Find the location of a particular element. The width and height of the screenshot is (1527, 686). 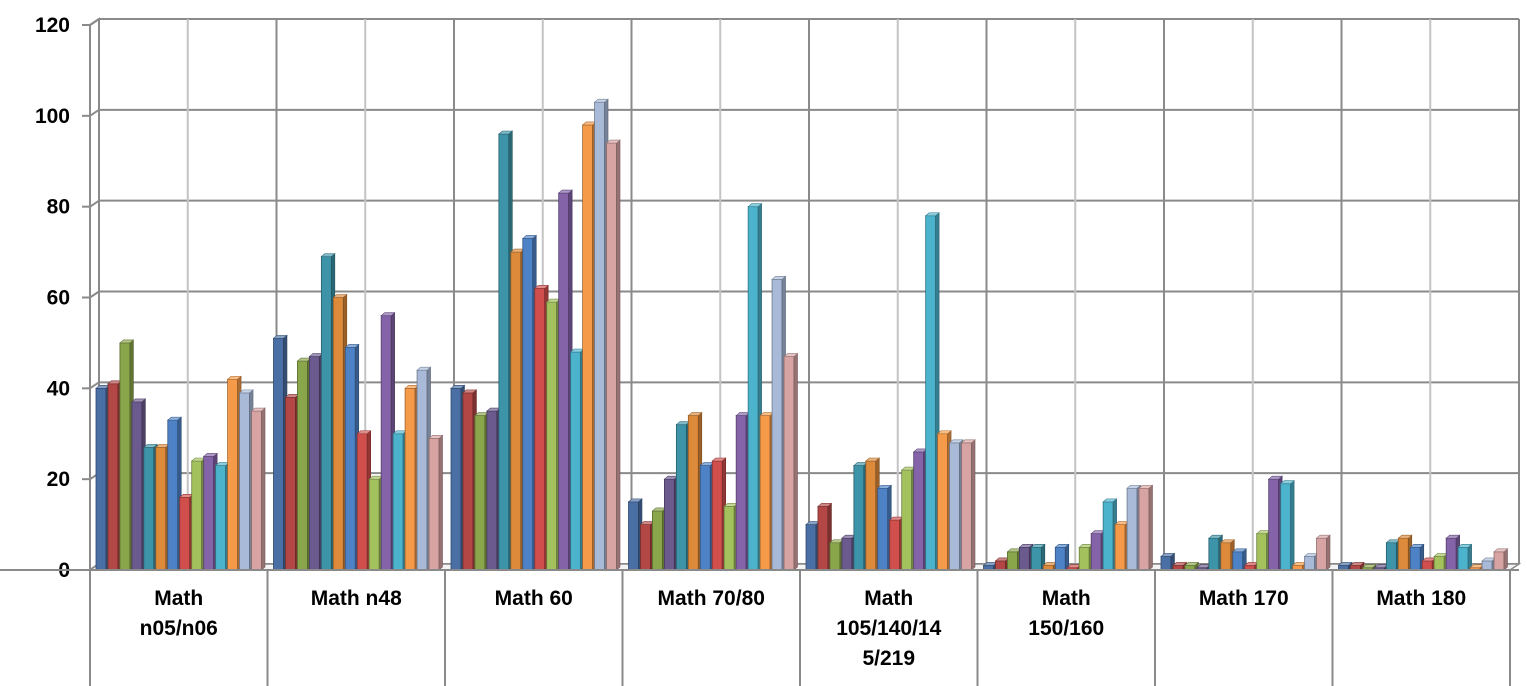

y-tick-label: 20 is located at coordinates (58, 479).